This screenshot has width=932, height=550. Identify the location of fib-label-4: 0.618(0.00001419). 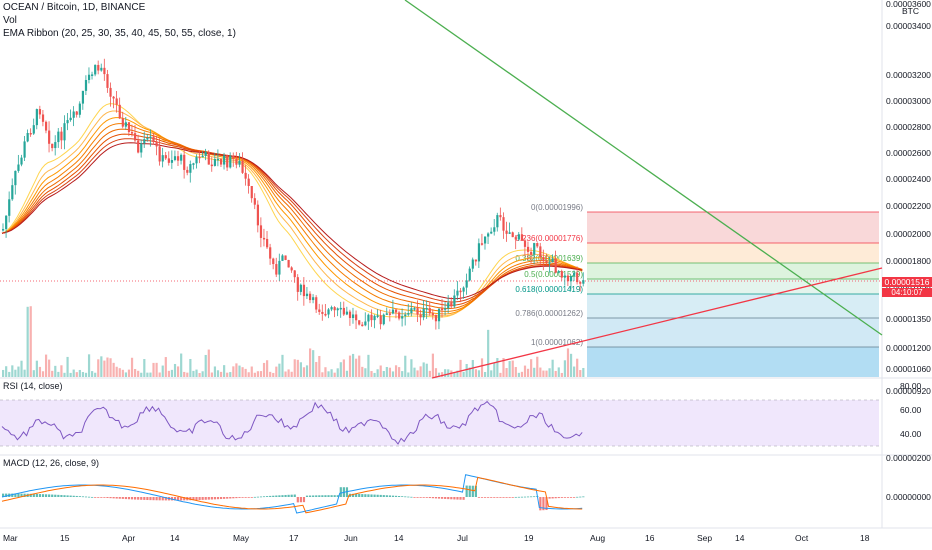
(549, 289).